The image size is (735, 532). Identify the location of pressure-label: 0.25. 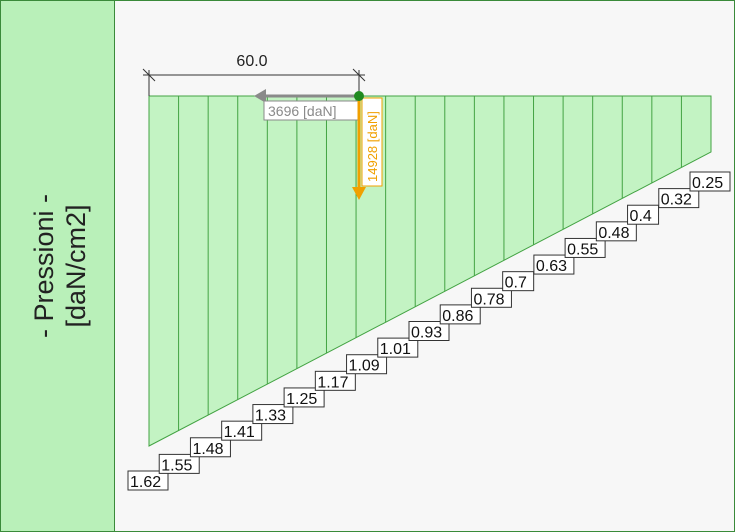
(710, 181).